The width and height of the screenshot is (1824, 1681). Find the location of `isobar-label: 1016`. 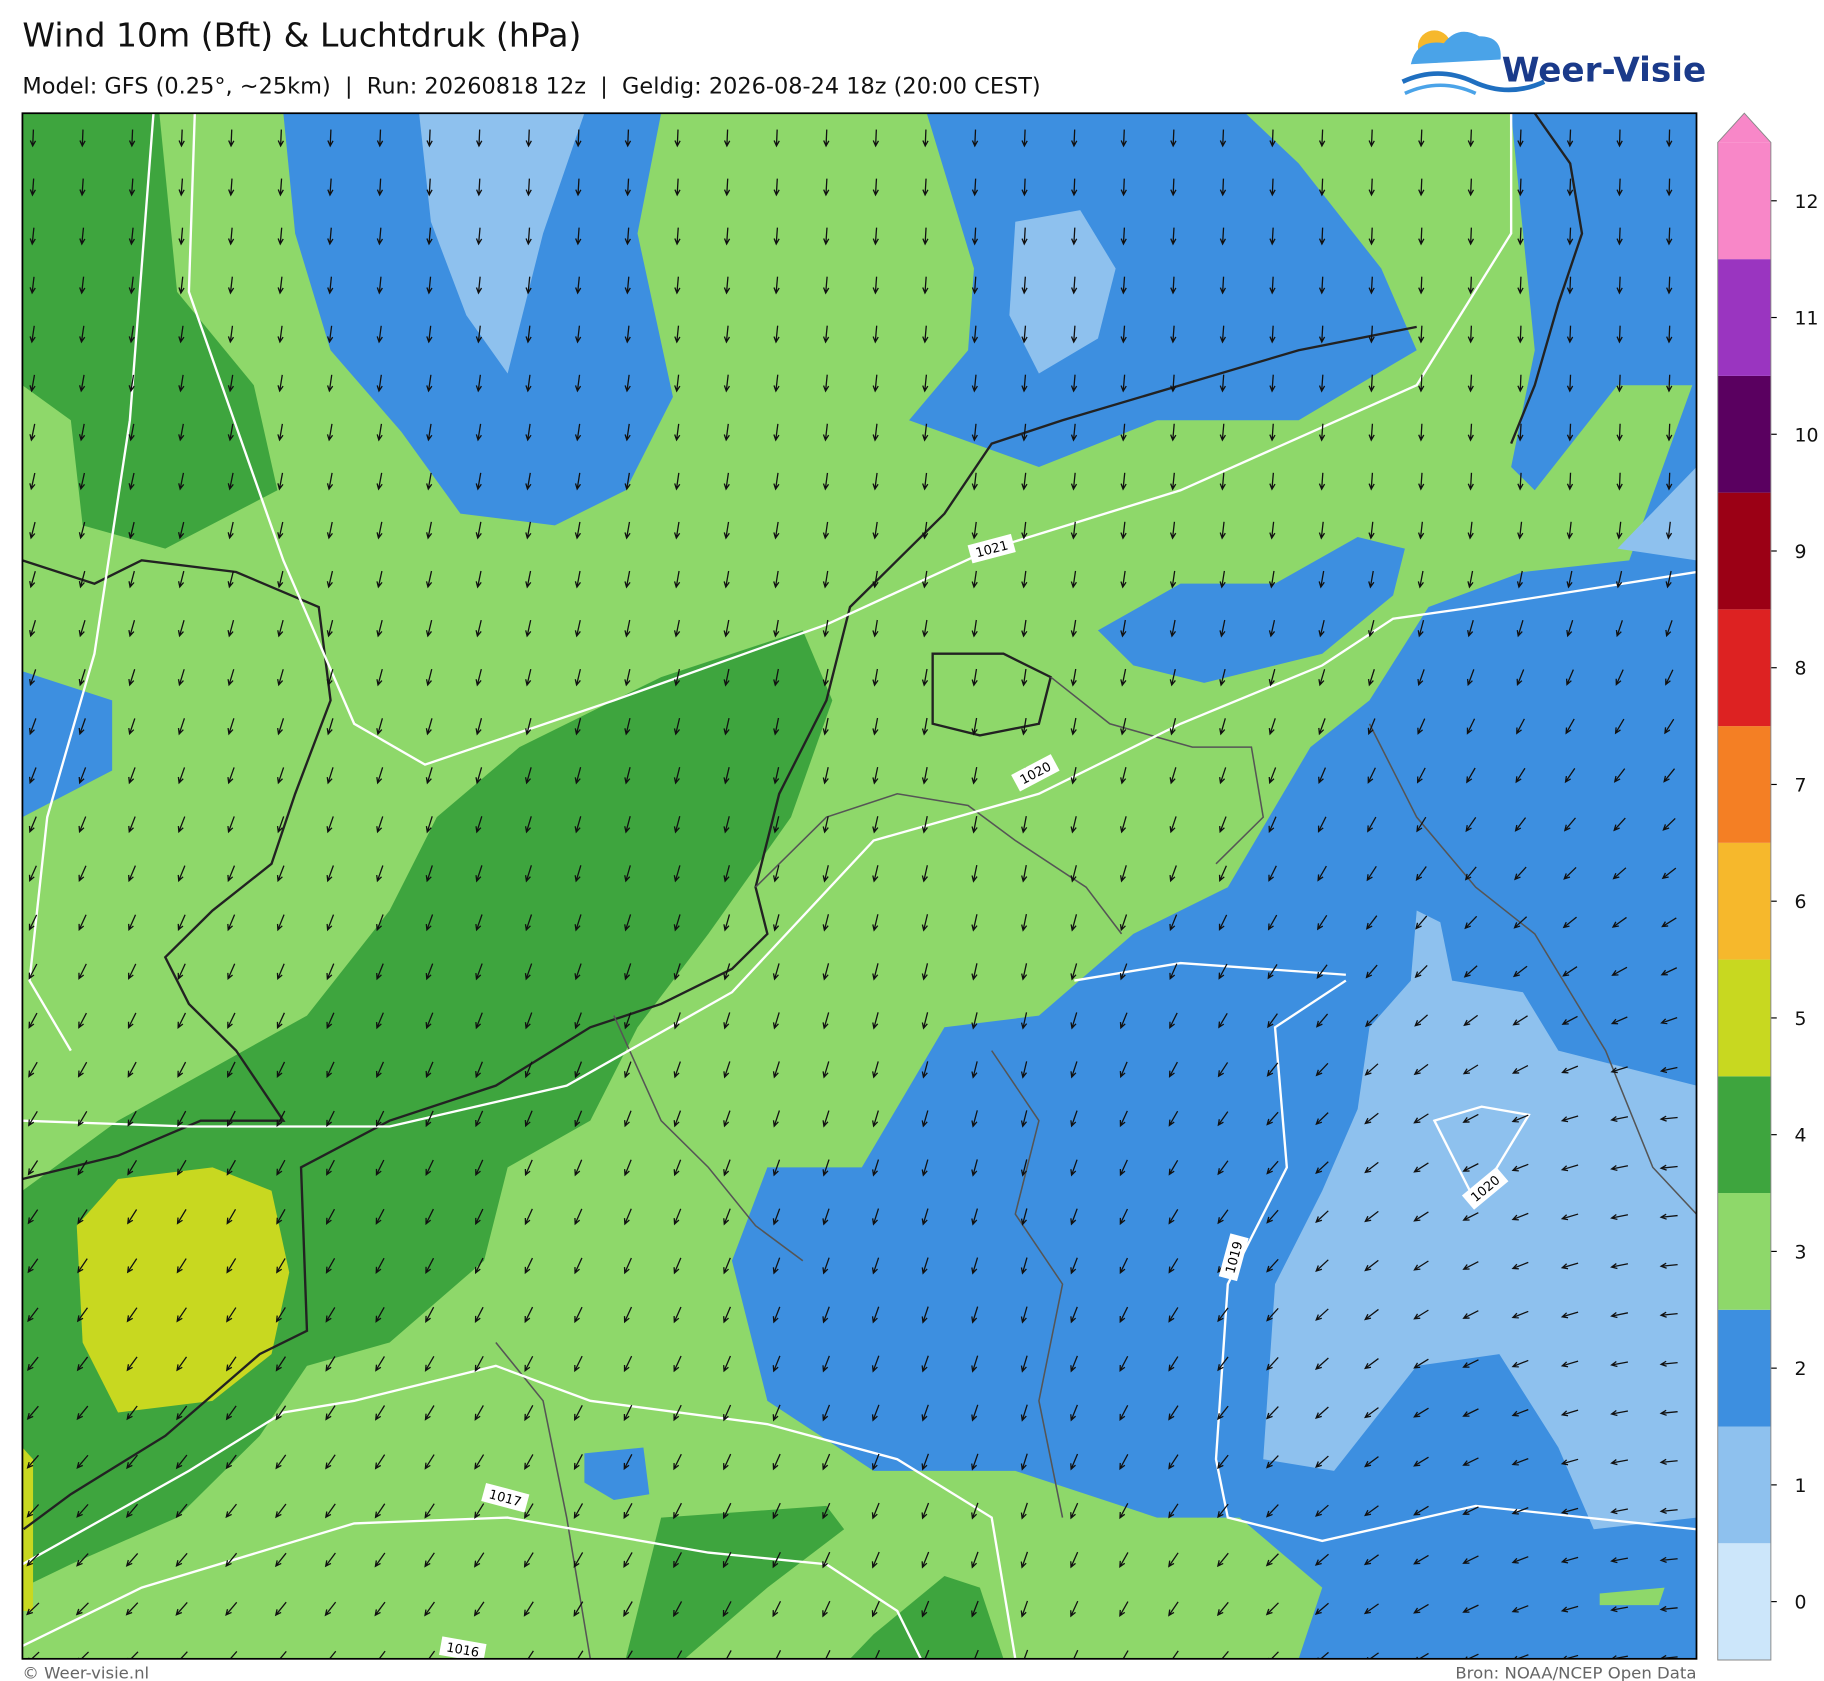

isobar-label: 1016 is located at coordinates (463, 1648).